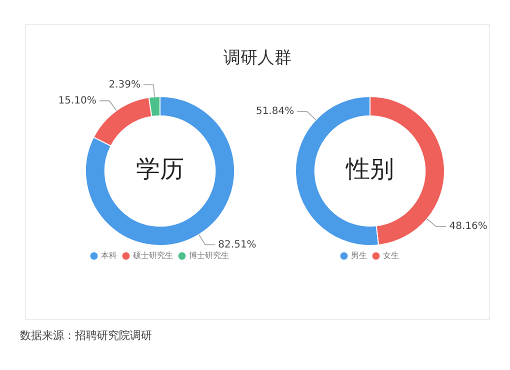  I want to click on data-label: 2.39%, so click(124, 84).